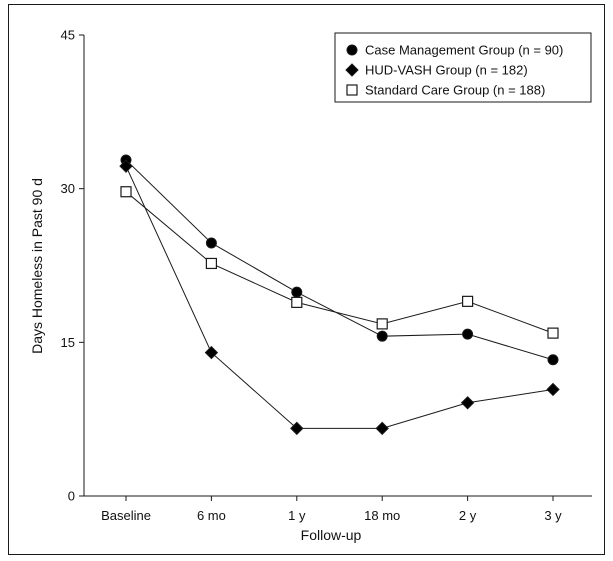 The height and width of the screenshot is (561, 613). Describe the element at coordinates (71, 496) in the screenshot. I see `y-tick-label: 0` at that location.